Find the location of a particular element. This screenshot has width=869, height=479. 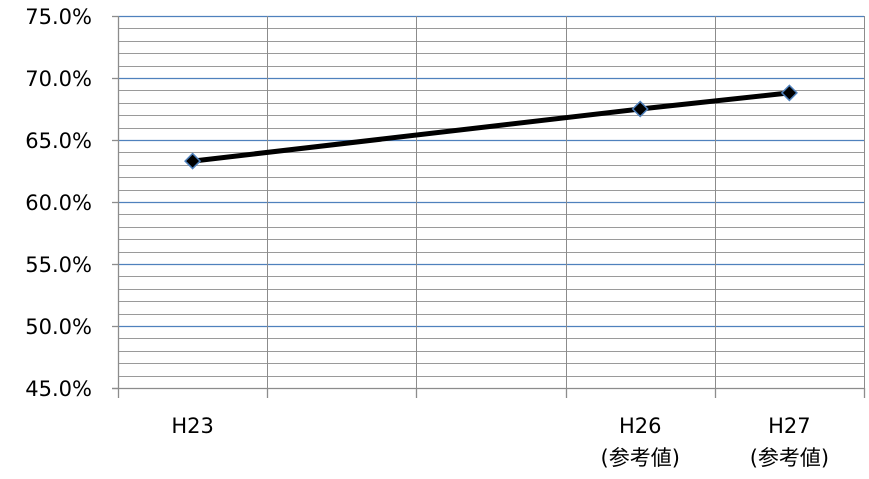

y-tick-label: 45.0% is located at coordinates (58, 389).